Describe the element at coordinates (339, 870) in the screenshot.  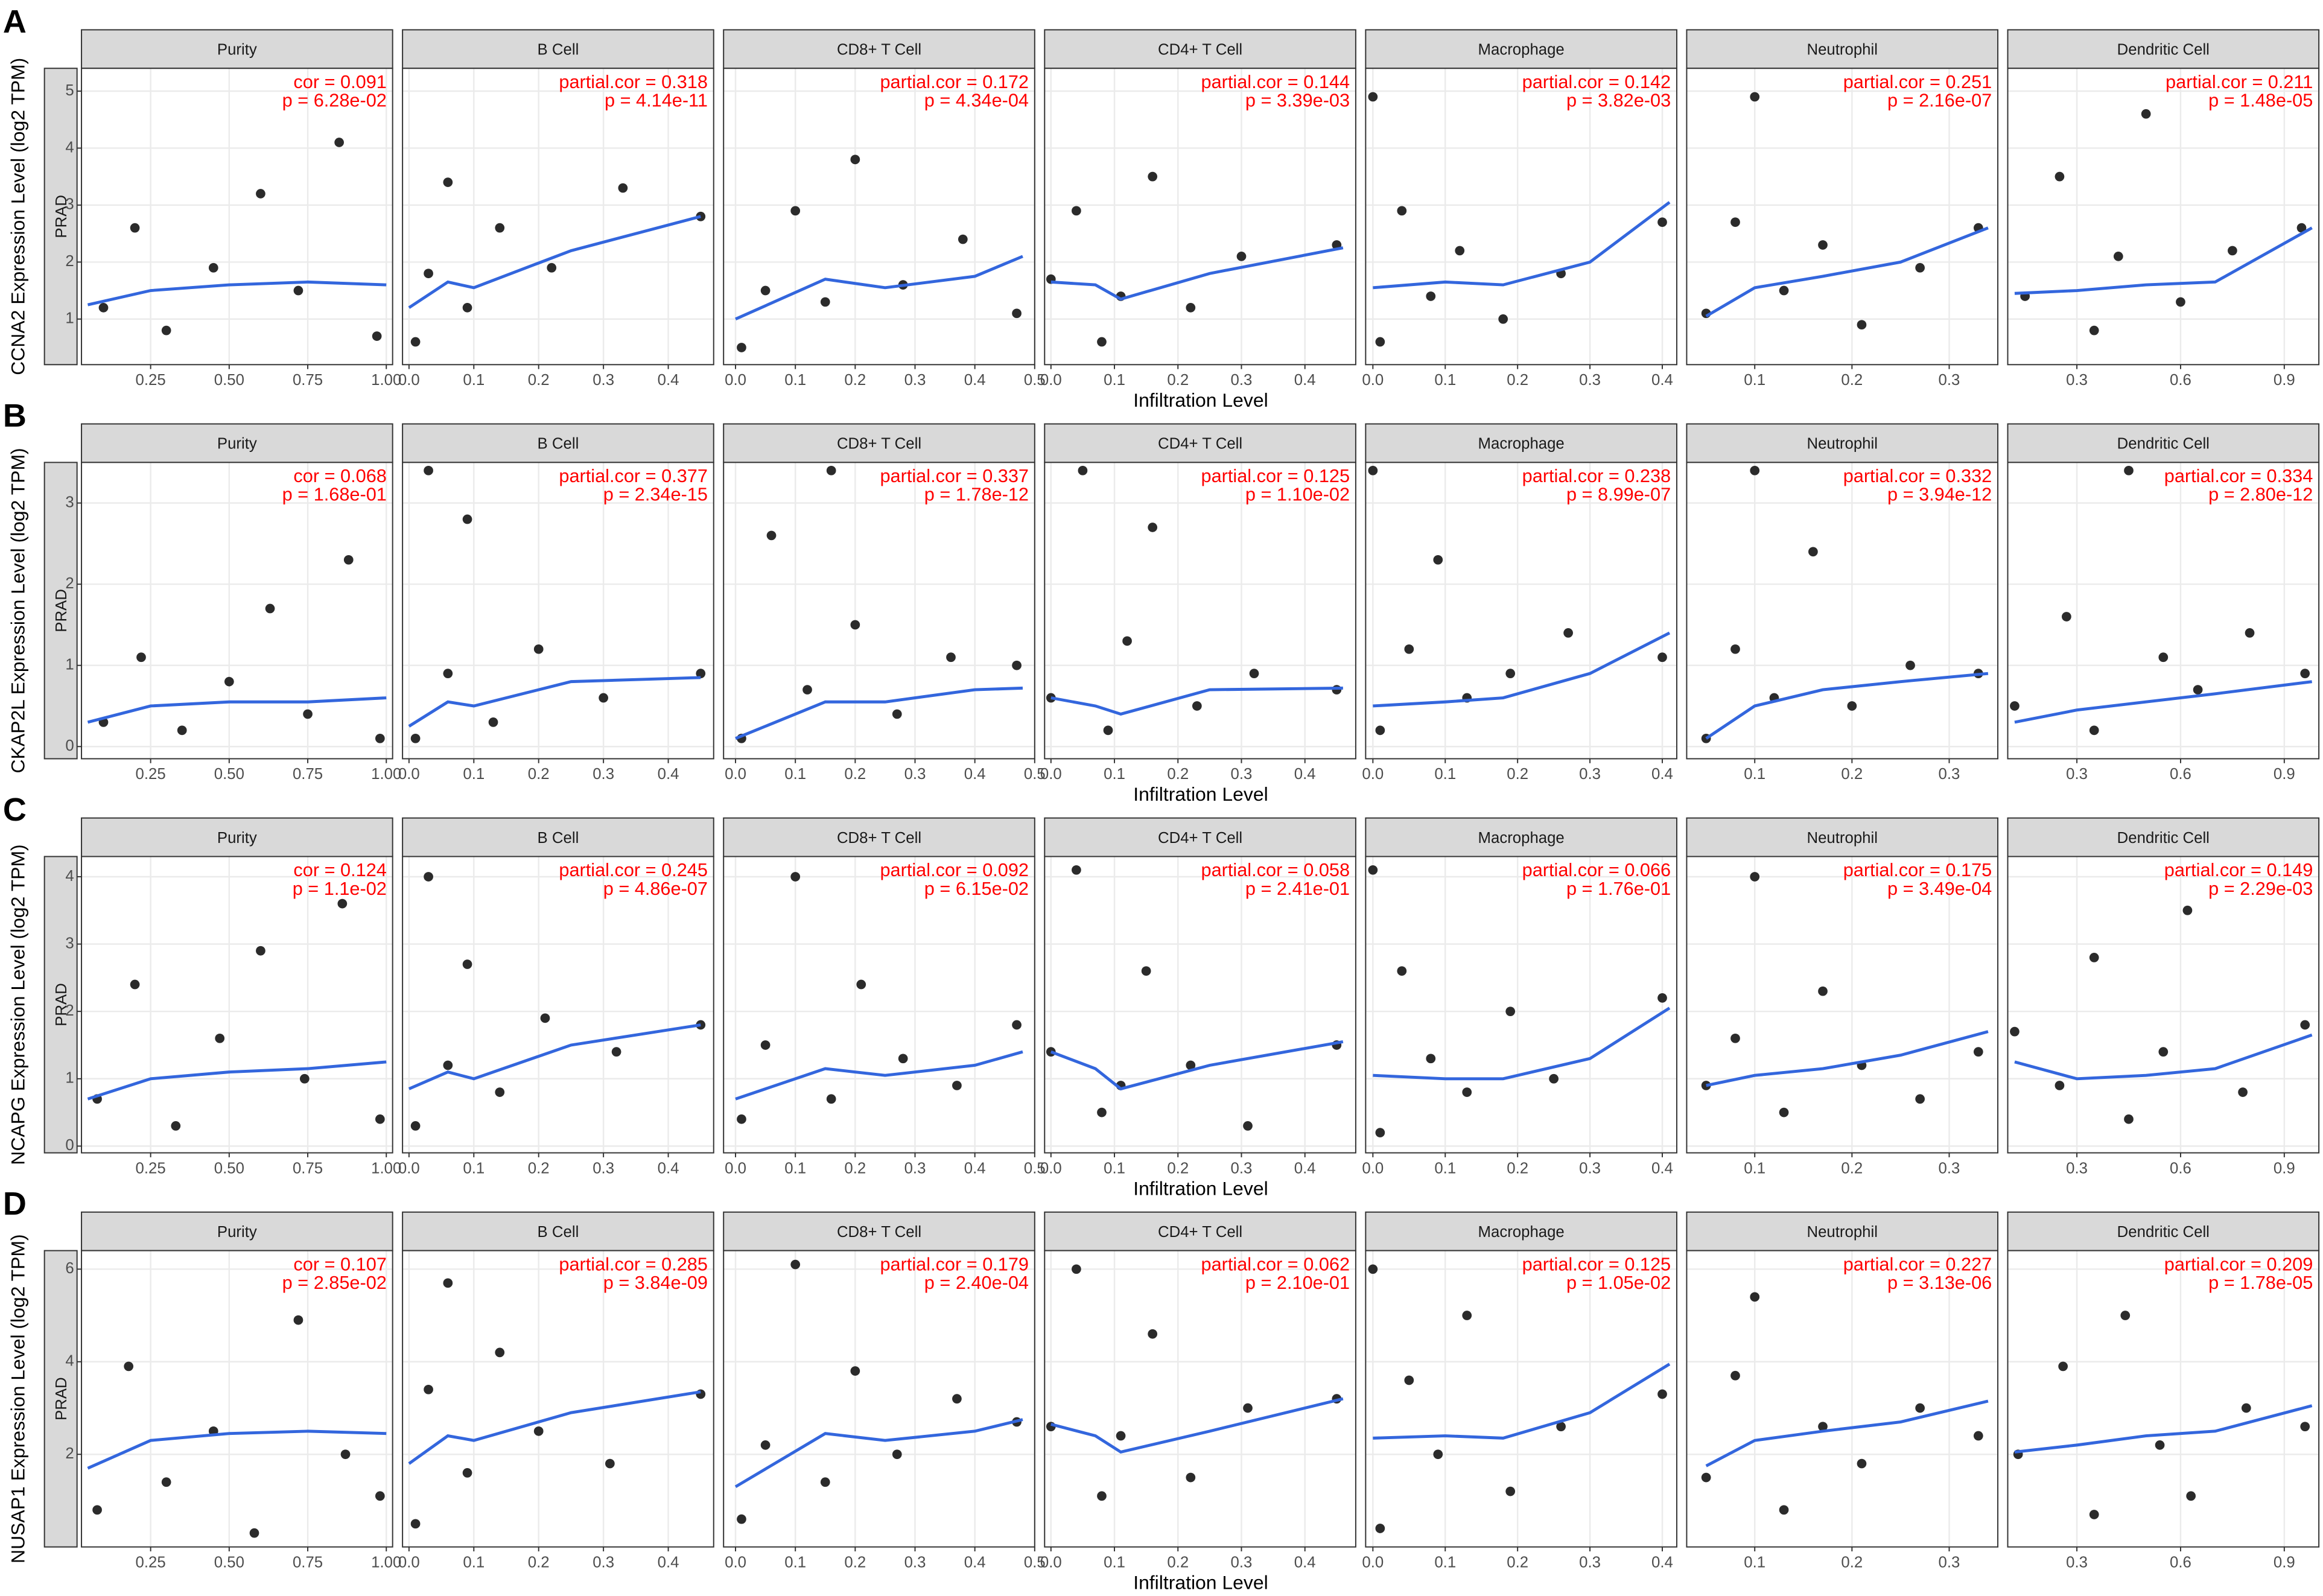
I see `annotation: cor = 0.124` at that location.